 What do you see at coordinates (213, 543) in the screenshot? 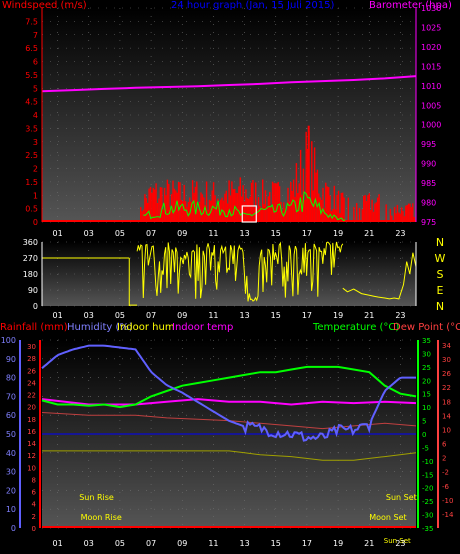
I see `climate-x-tick-label: 11` at bounding box center [213, 543].